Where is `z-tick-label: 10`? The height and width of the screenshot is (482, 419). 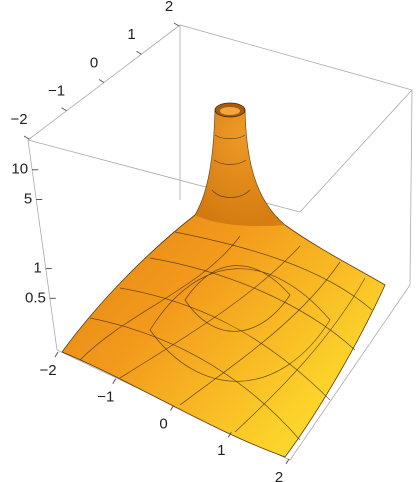 z-tick-label: 10 is located at coordinates (19, 169).